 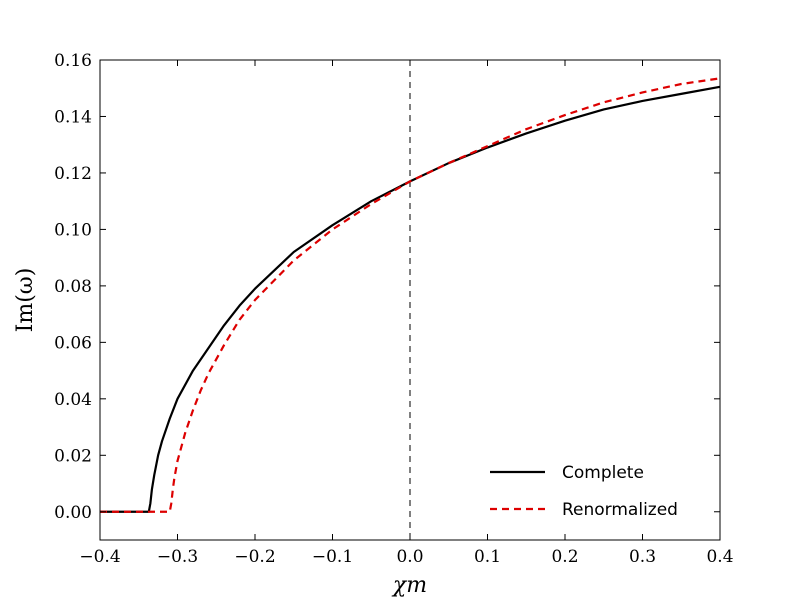 What do you see at coordinates (603, 473) in the screenshot?
I see `legend-label-complete: Complete` at bounding box center [603, 473].